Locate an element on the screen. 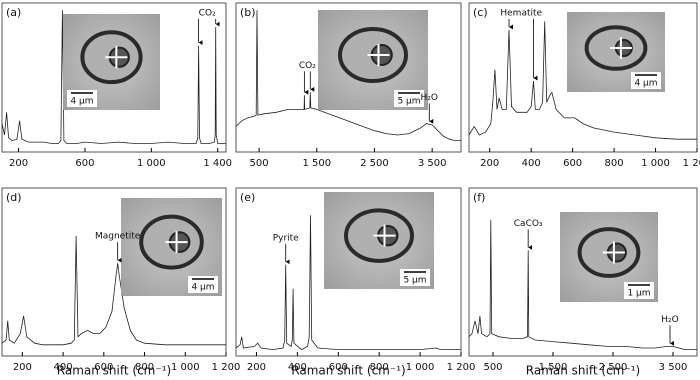 The height and width of the screenshot is (380, 700). annotation: Pyrite is located at coordinates (286, 238).